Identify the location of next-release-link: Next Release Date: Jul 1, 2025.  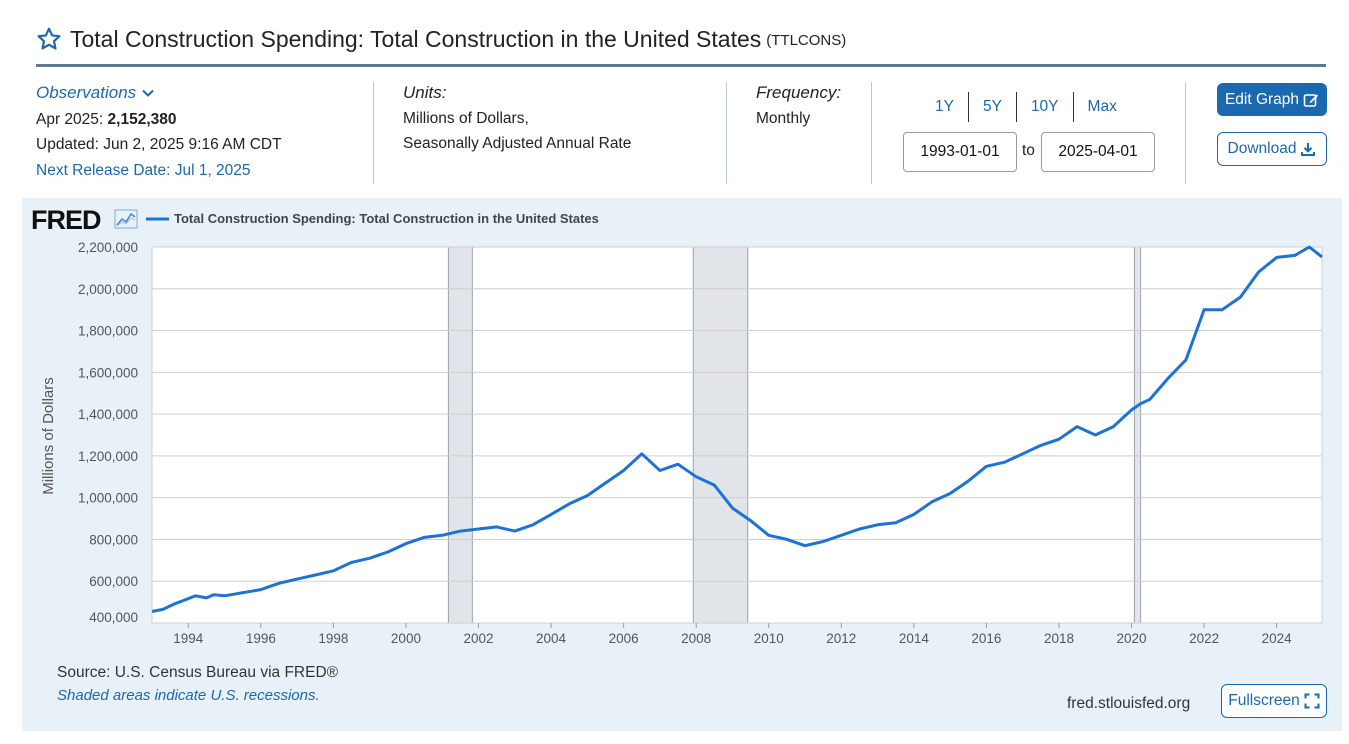
(143, 170).